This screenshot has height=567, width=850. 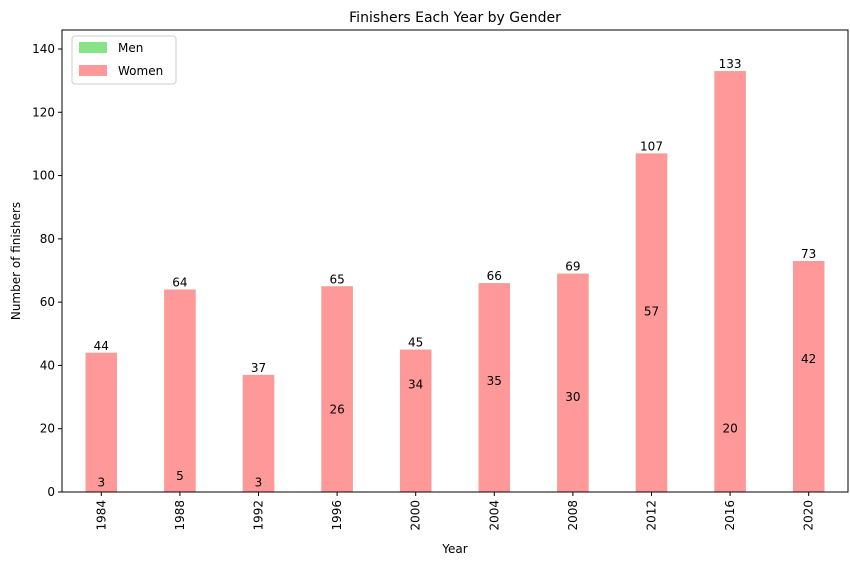 What do you see at coordinates (416, 515) in the screenshot?
I see `x-tick-label-2000: 2000` at bounding box center [416, 515].